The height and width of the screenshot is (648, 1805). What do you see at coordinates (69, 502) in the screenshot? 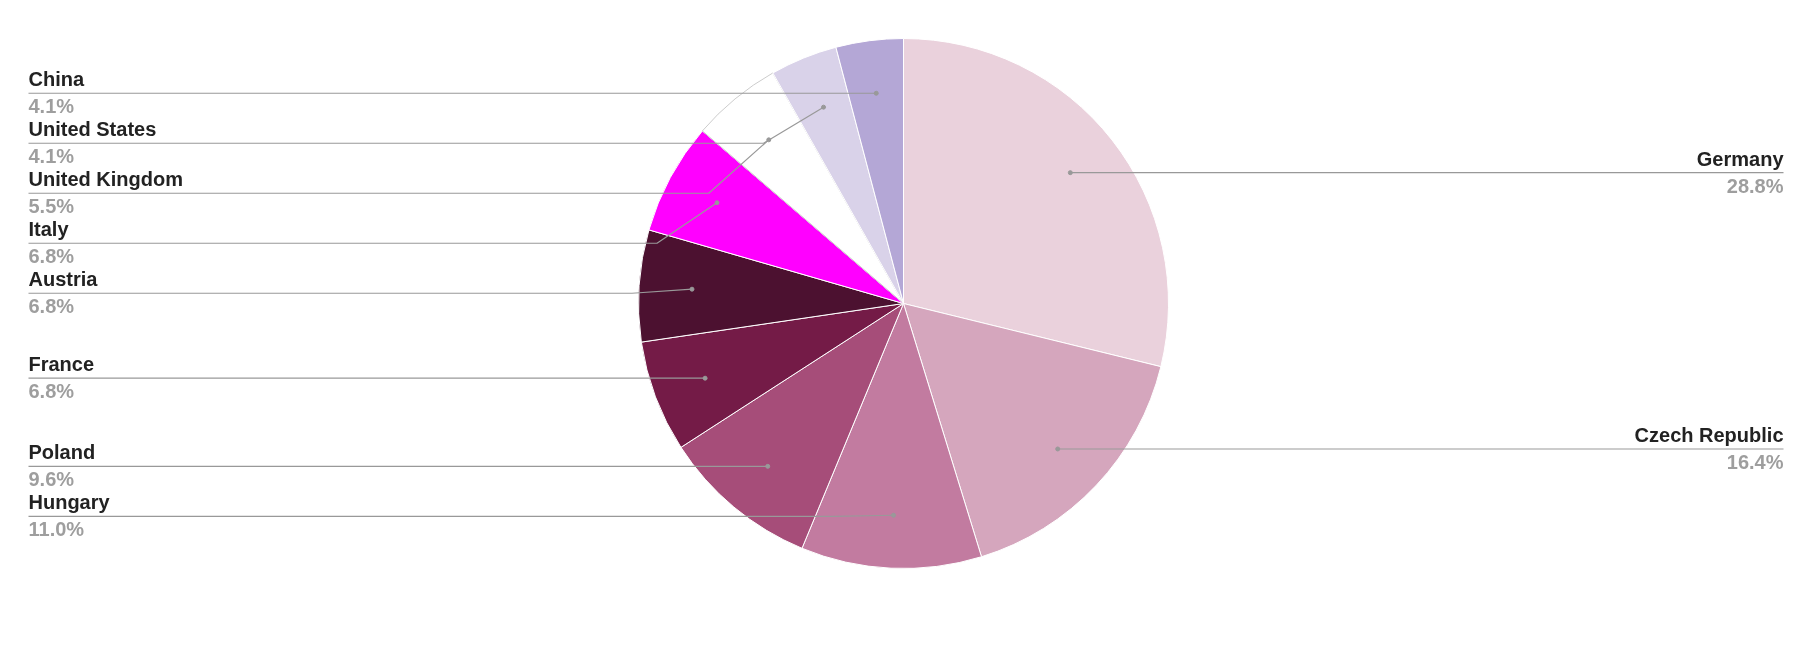
I see `slice-label: Hungary` at bounding box center [69, 502].